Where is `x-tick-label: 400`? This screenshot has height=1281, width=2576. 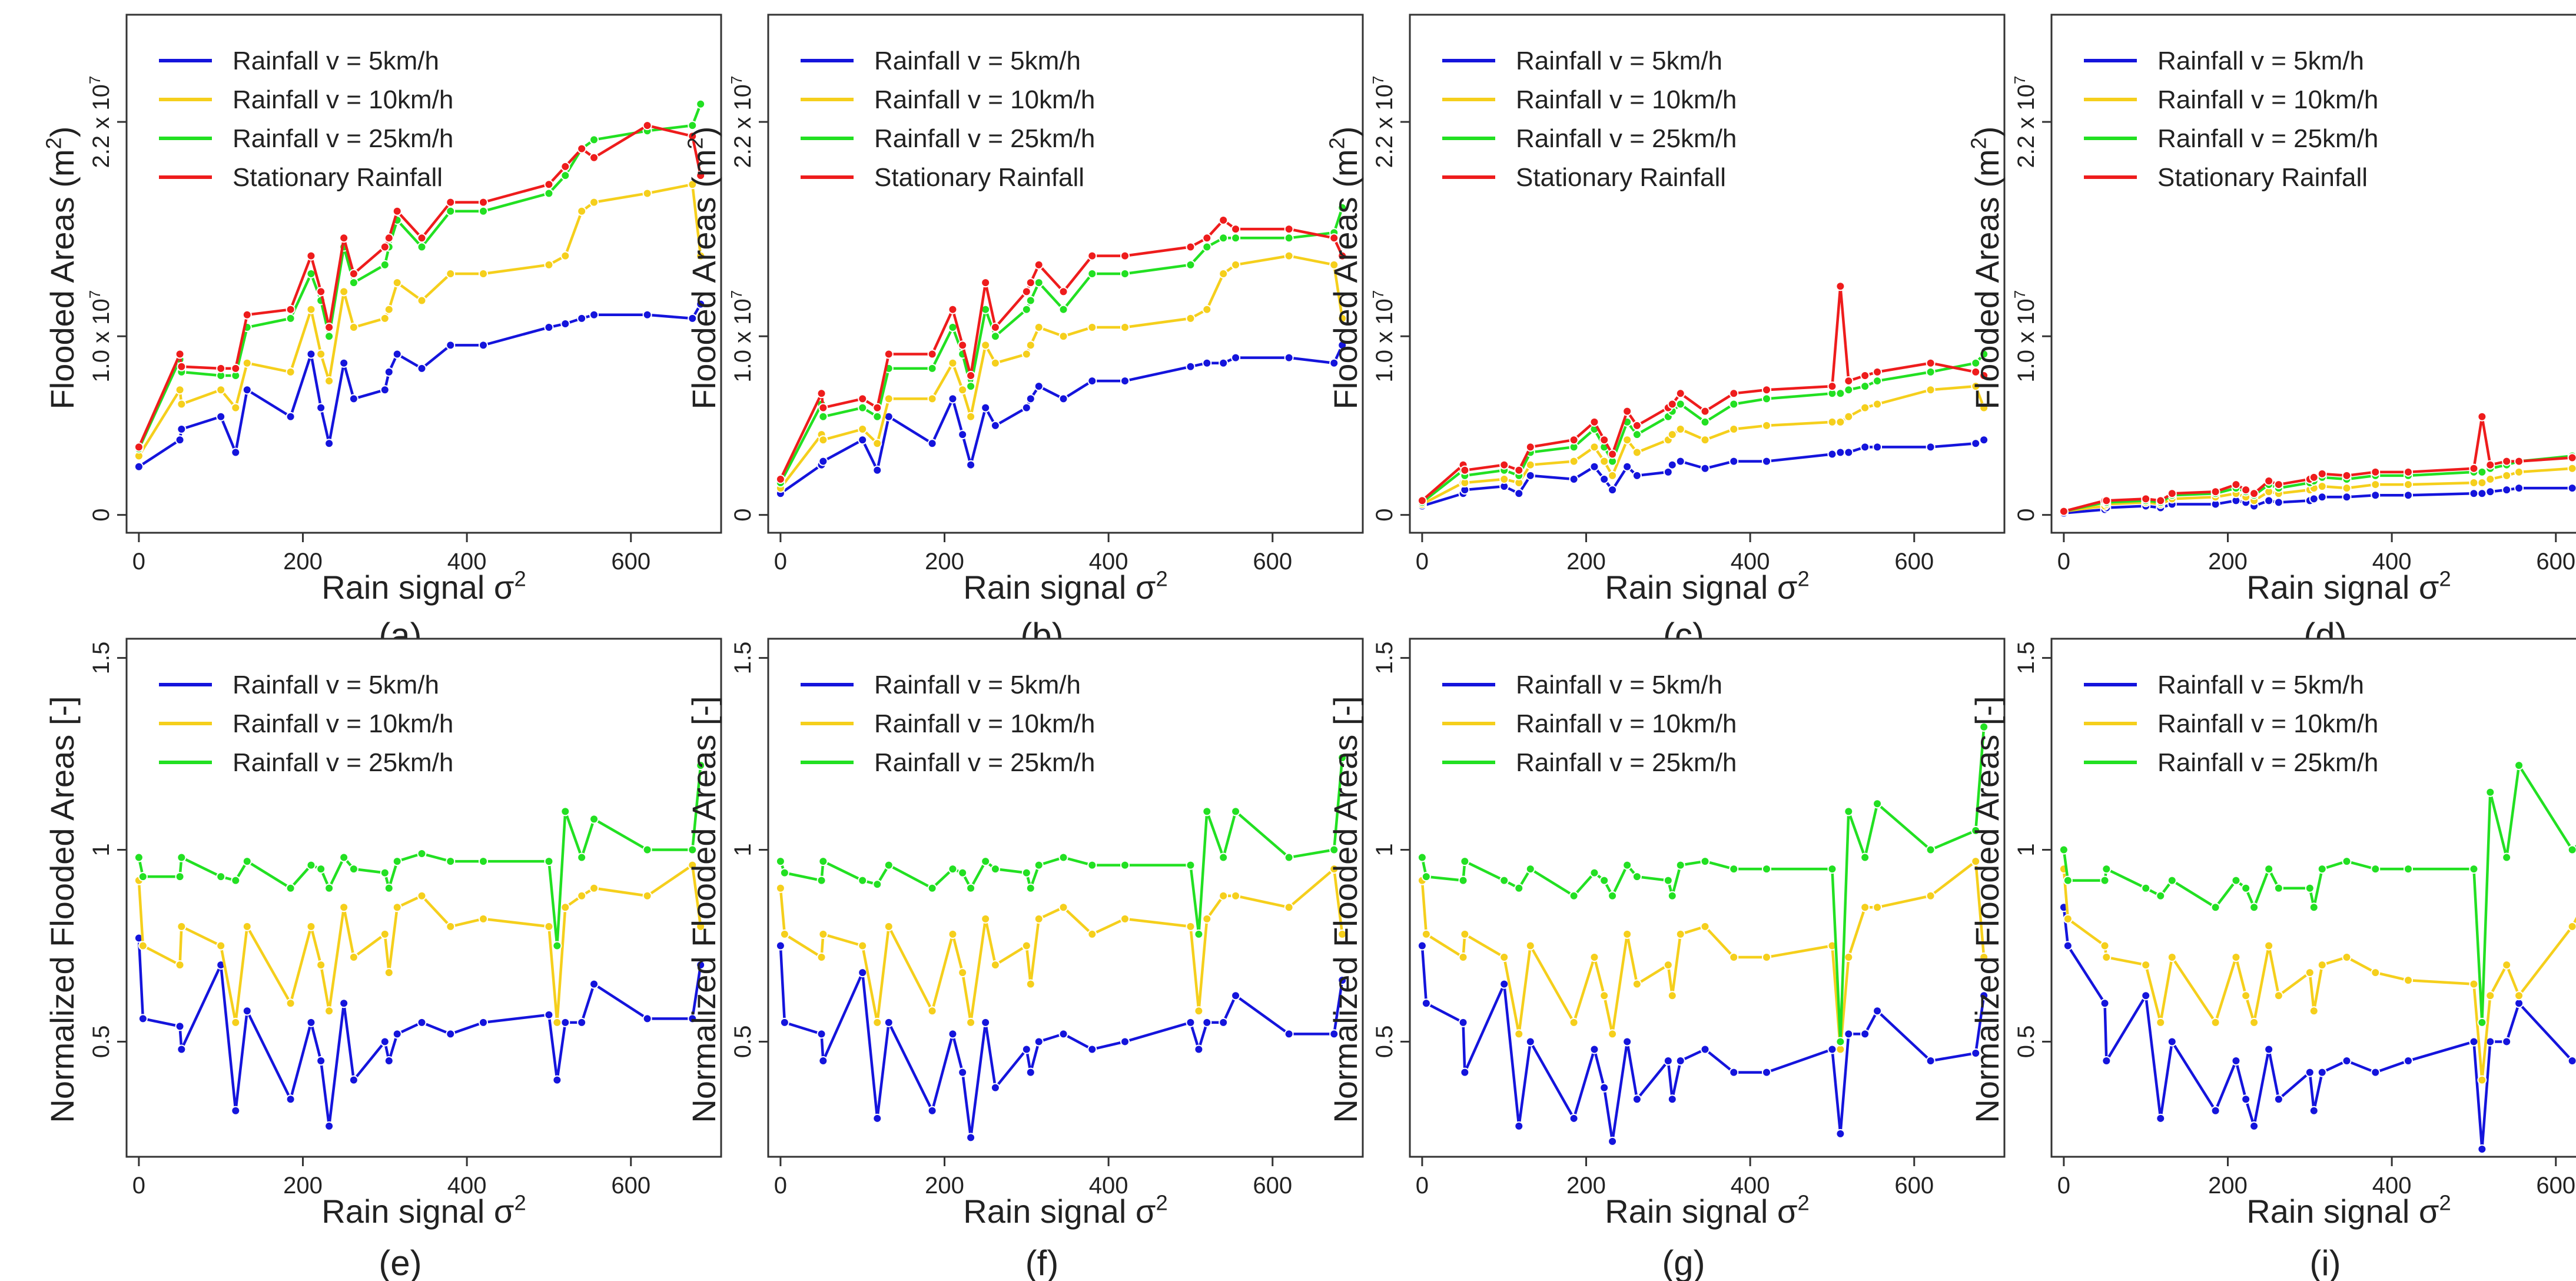 x-tick-label: 400 is located at coordinates (1108, 562).